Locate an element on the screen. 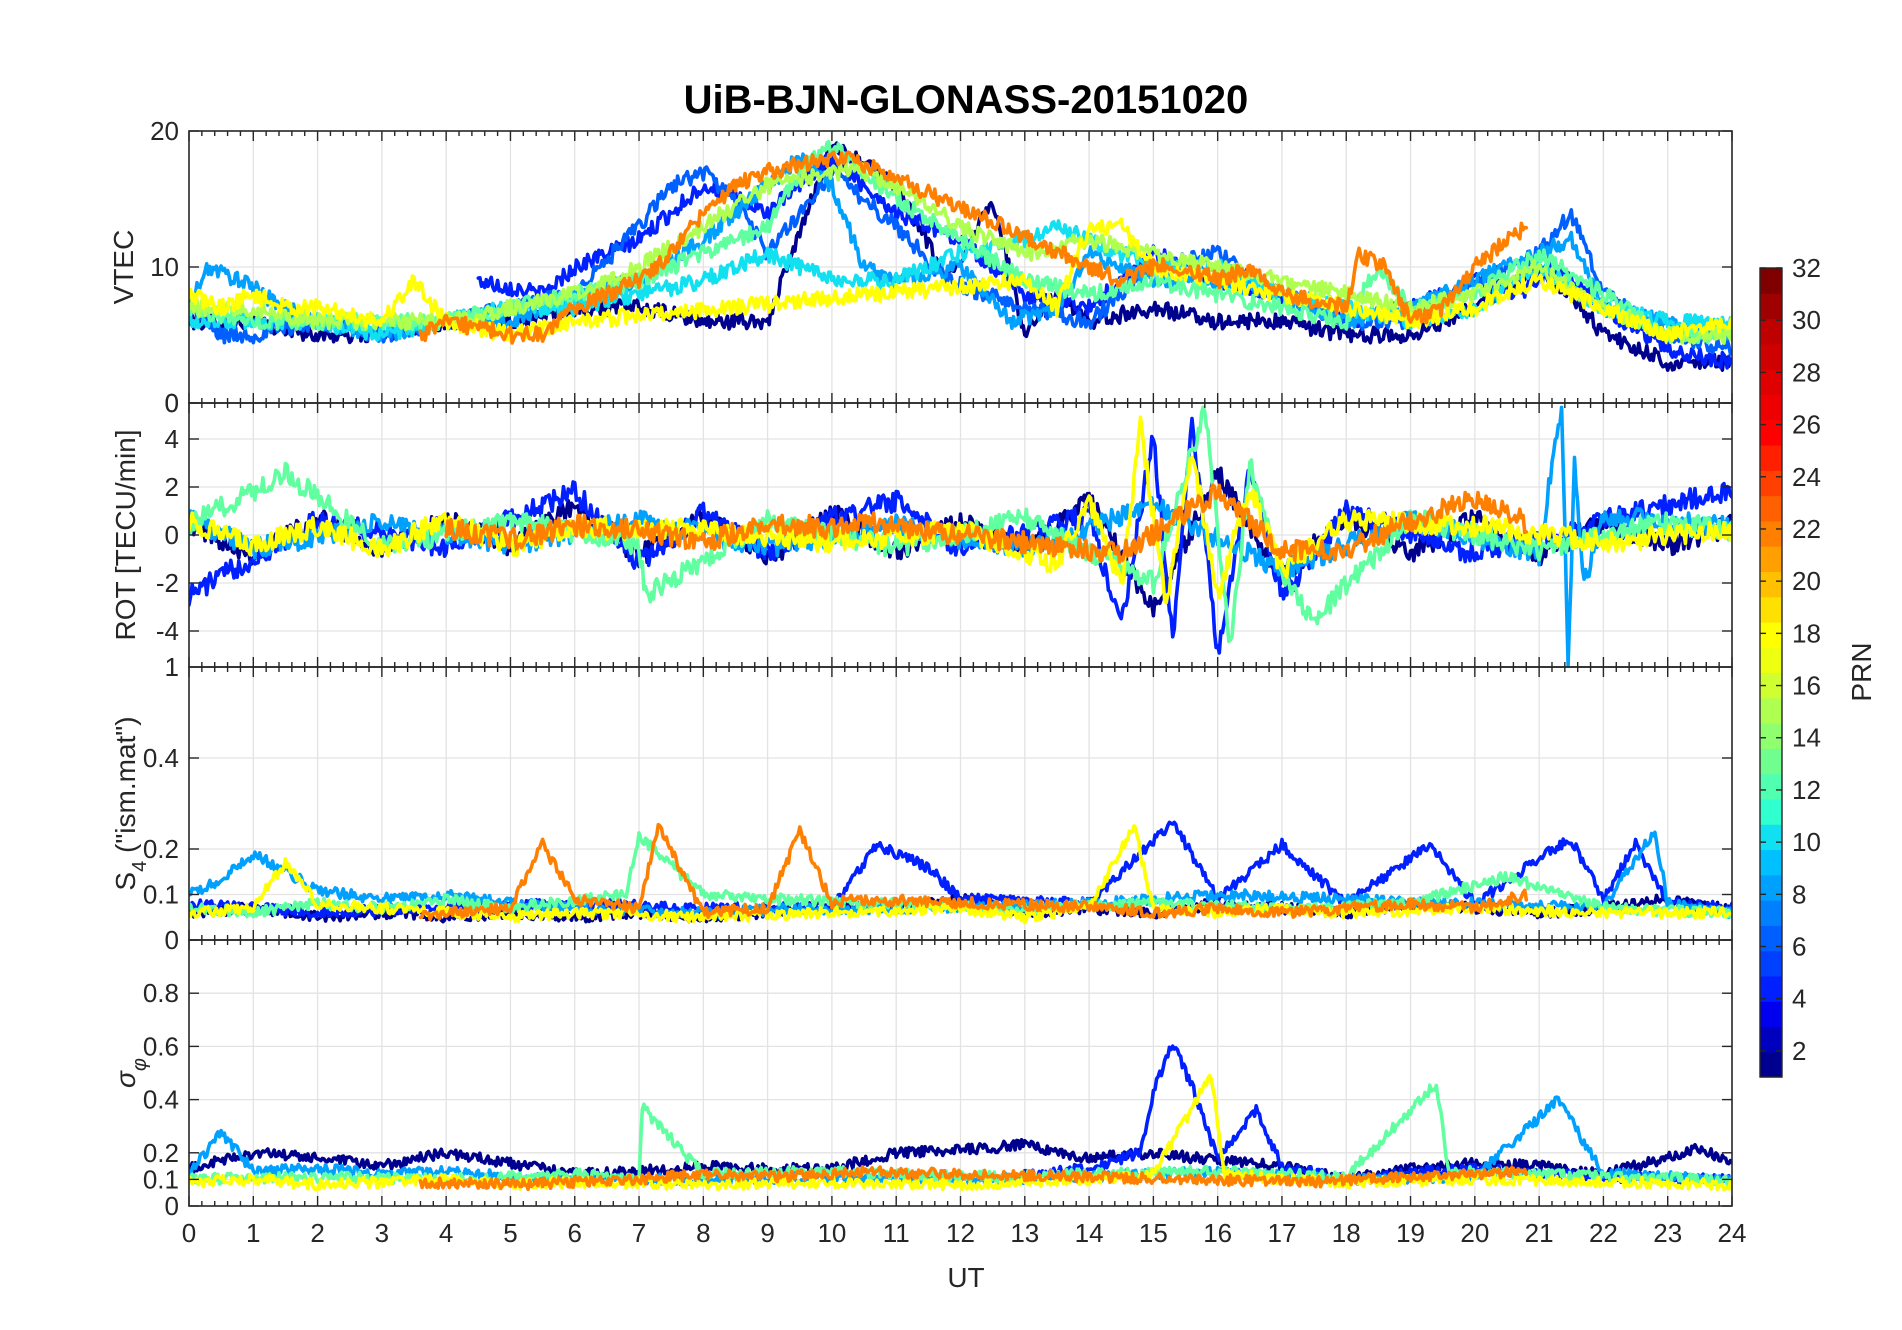 Image resolution: width=1902 pixels, height=1330 pixels. colorbar-frame is located at coordinates (1771, 672).